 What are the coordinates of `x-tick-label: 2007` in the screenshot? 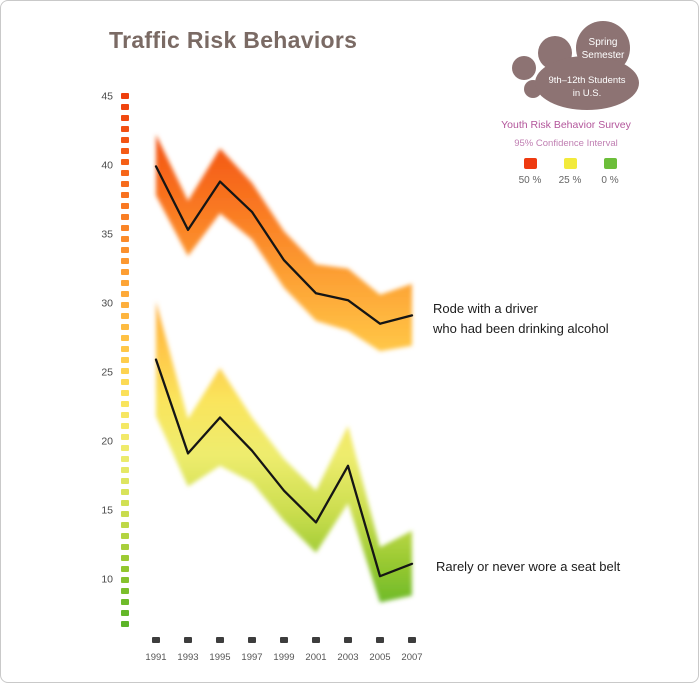 It's located at (411, 657).